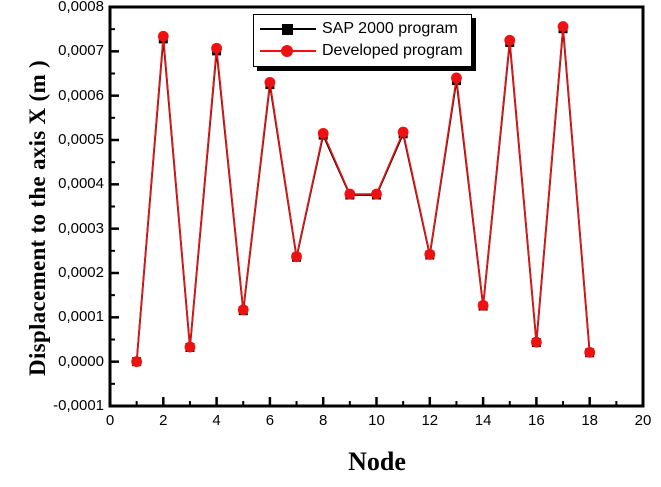 Image resolution: width=661 pixels, height=487 pixels. What do you see at coordinates (390, 28) in the screenshot?
I see `legend-label-sap-2000-program: SAP 2000 program` at bounding box center [390, 28].